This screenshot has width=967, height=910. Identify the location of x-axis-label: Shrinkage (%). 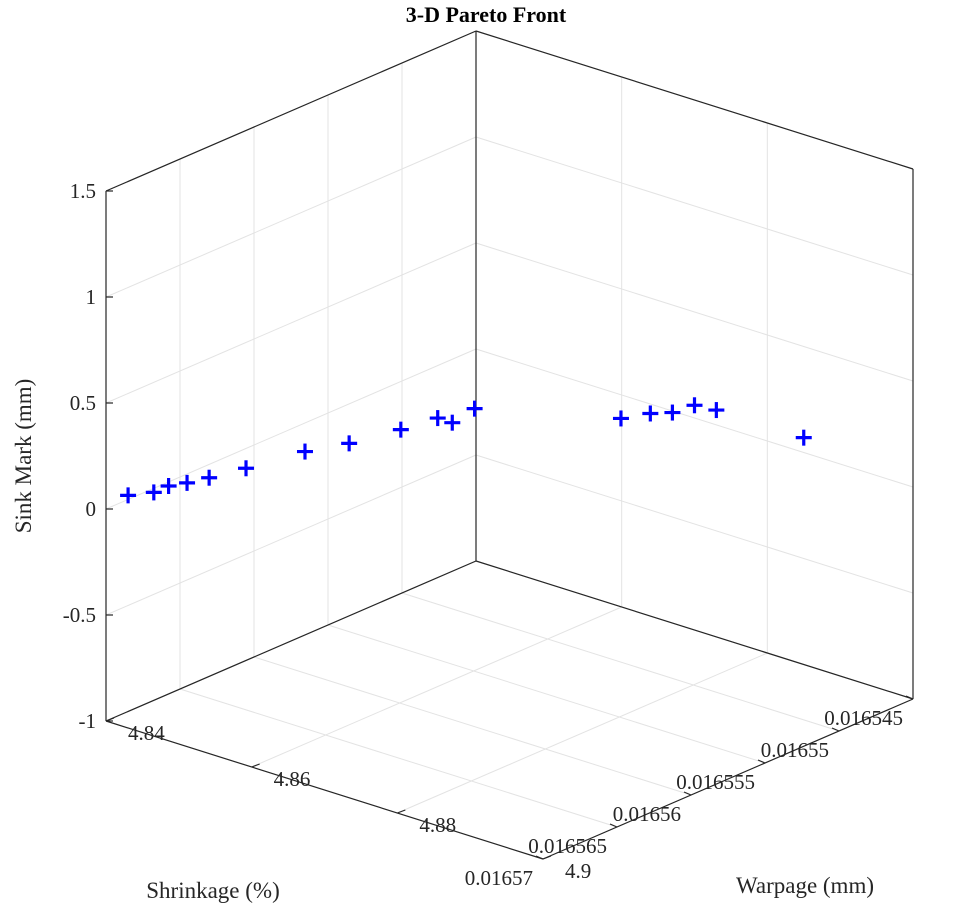
(213, 890).